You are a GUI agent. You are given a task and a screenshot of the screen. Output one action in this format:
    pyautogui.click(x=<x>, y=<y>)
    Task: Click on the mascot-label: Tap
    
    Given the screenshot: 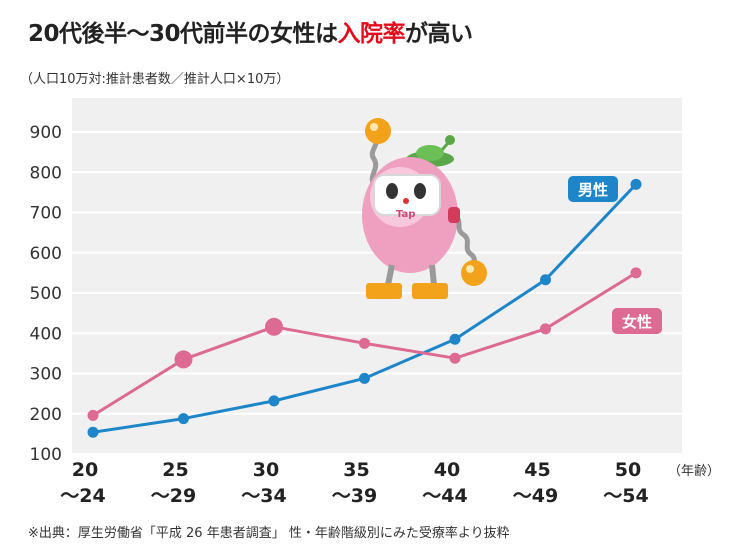 What is the action you would take?
    pyautogui.click(x=405, y=214)
    